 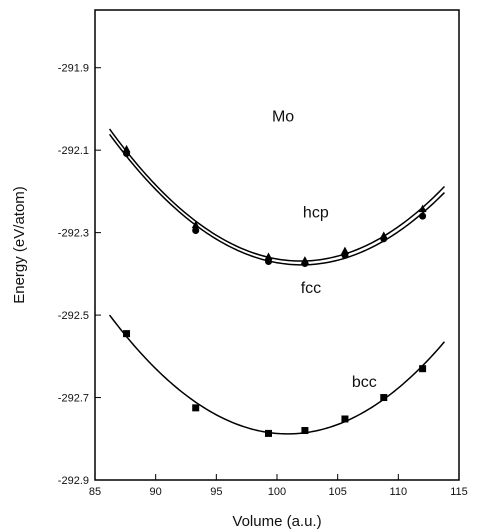 I want to click on y-tick-label: -292.9, so click(x=73, y=481).